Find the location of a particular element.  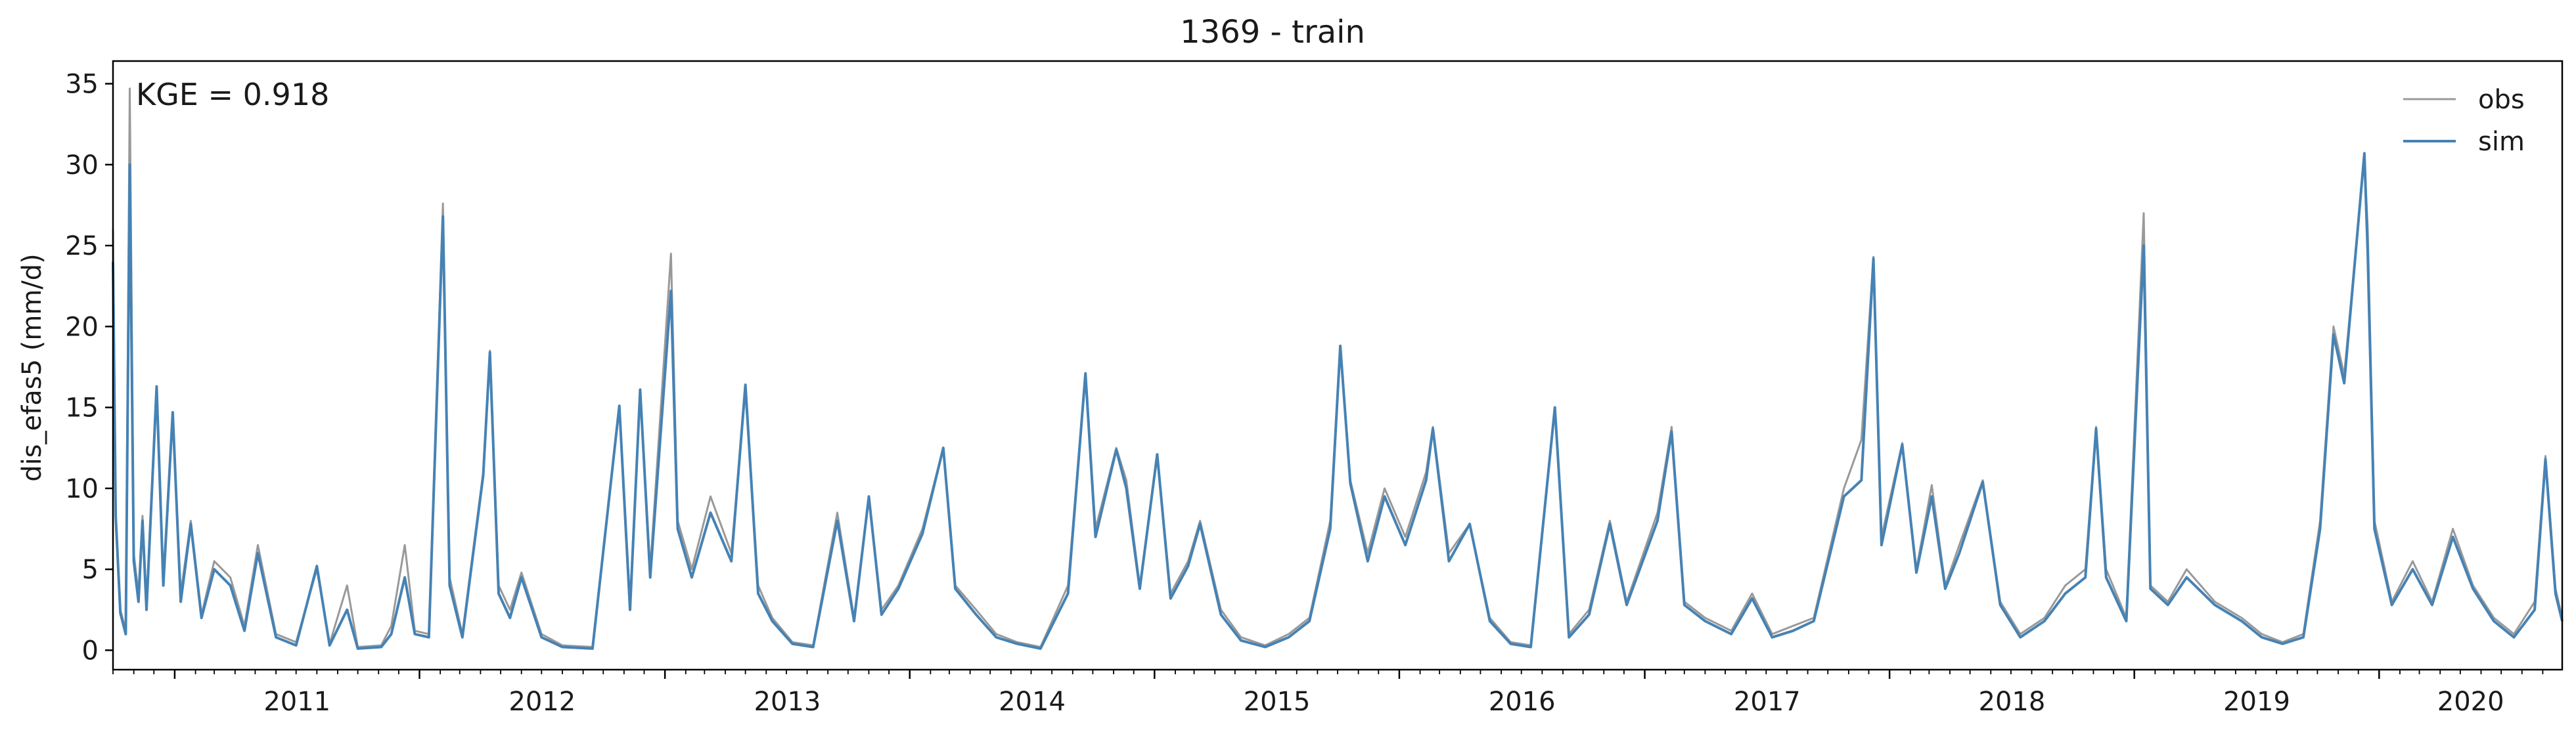

y-axis-label: dis_efas5 (mm/d) is located at coordinates (32, 367).